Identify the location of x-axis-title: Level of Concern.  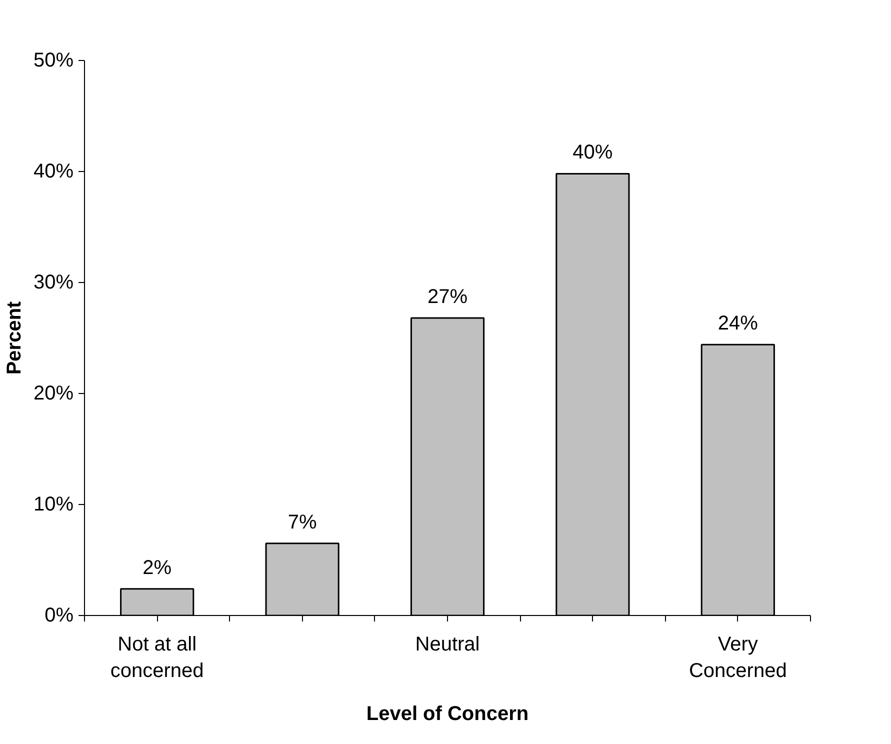
(447, 713).